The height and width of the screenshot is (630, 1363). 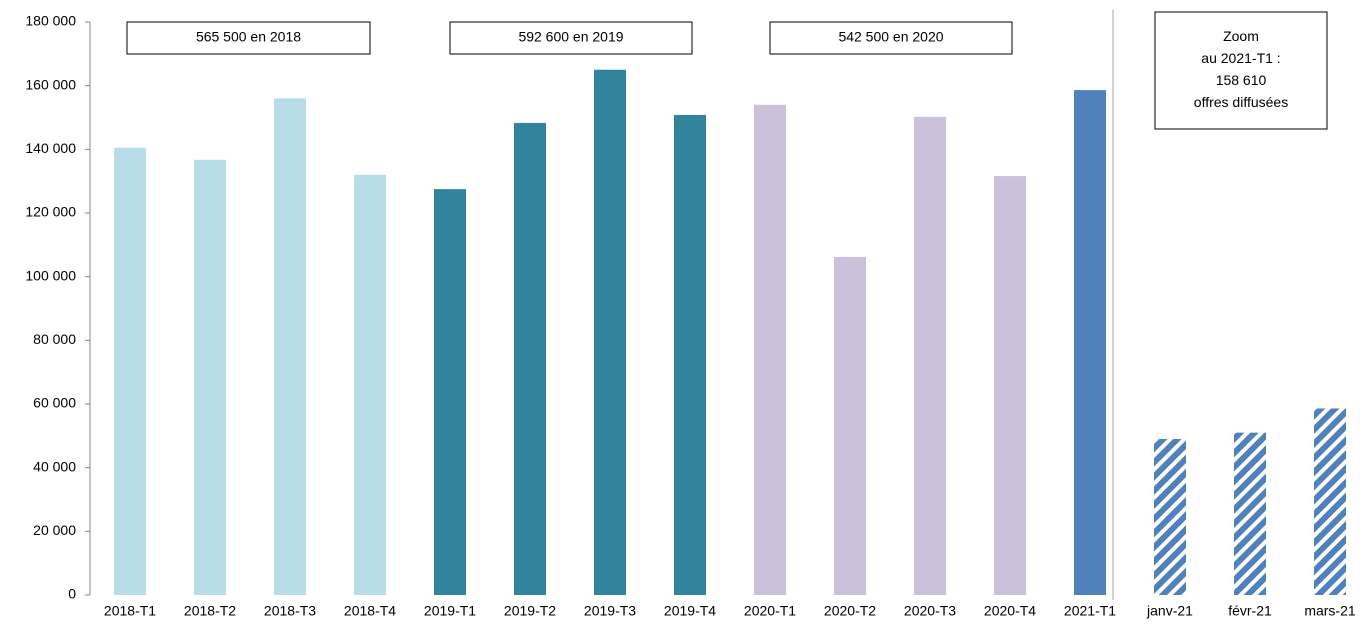 What do you see at coordinates (770, 611) in the screenshot?
I see `x-tick-label: 2020-T1` at bounding box center [770, 611].